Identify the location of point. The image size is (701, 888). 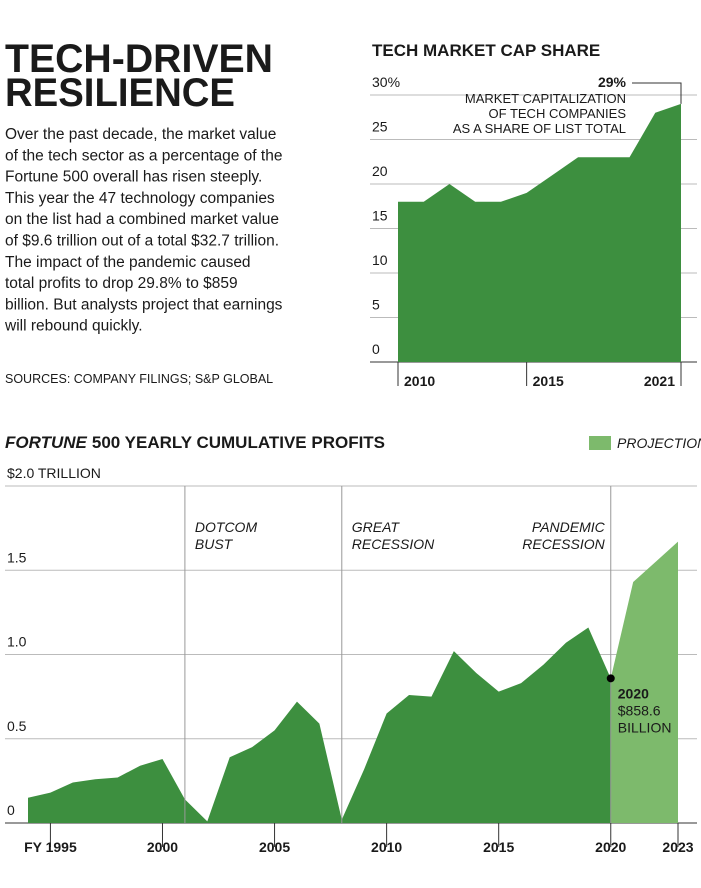
(610, 678).